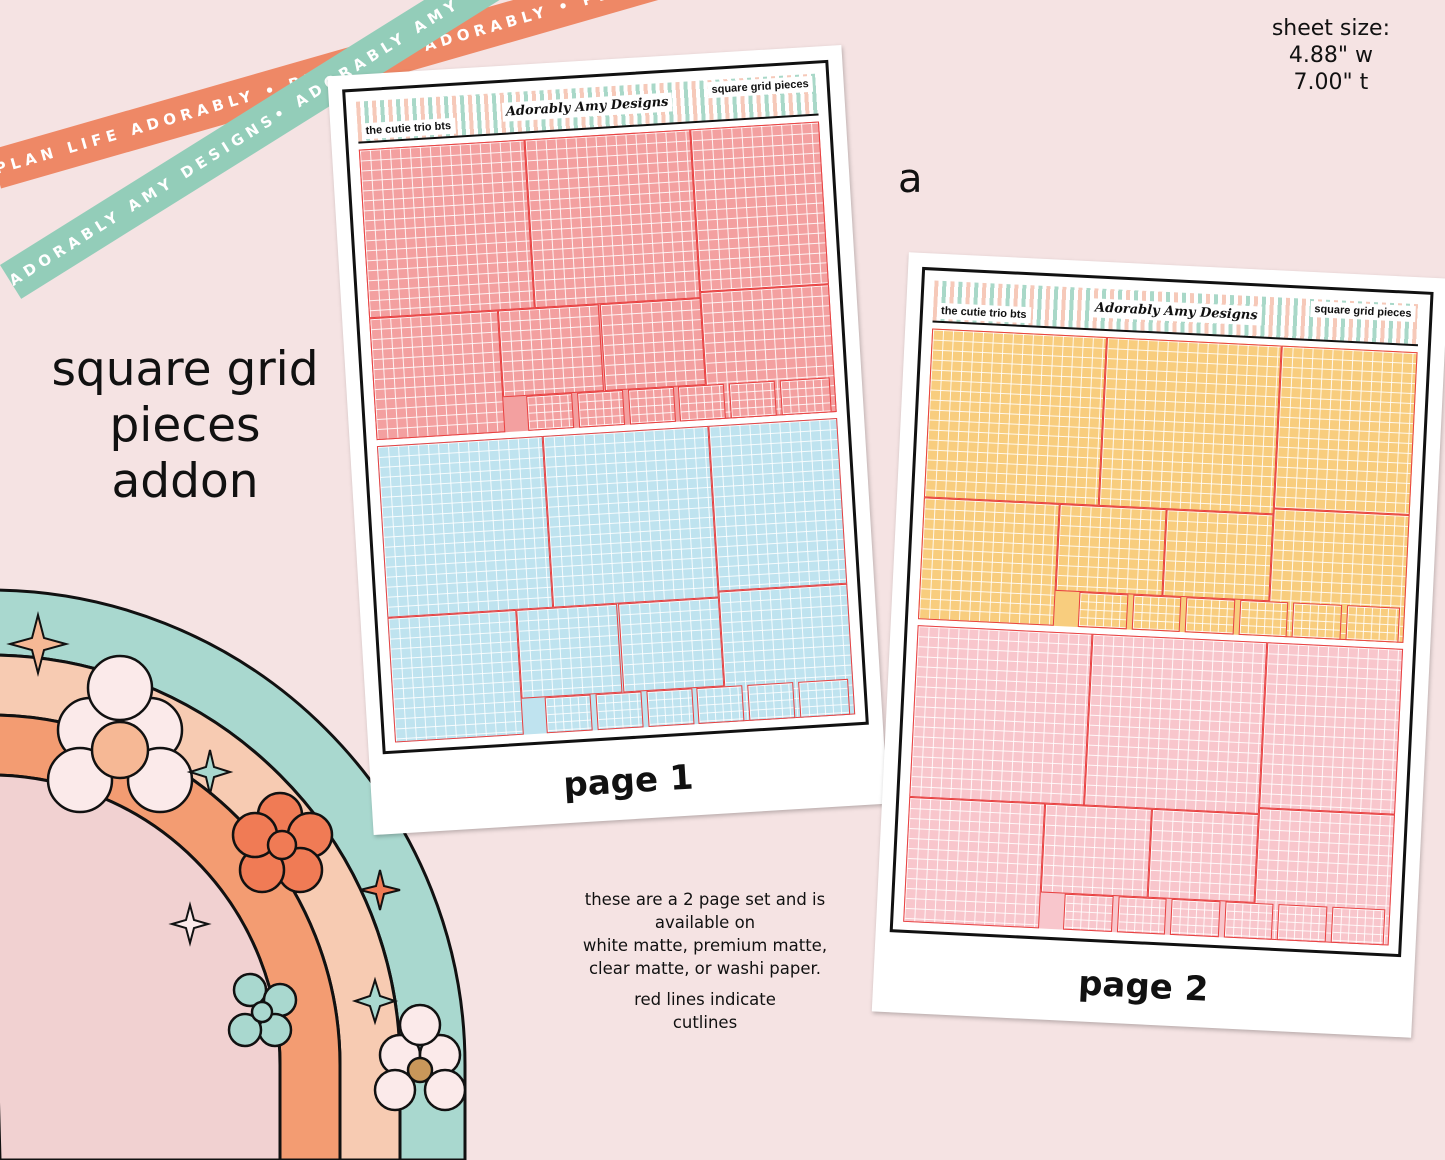 The height and width of the screenshot is (1160, 1445). What do you see at coordinates (1331, 82) in the screenshot?
I see `sheet-height: 7.00" t` at bounding box center [1331, 82].